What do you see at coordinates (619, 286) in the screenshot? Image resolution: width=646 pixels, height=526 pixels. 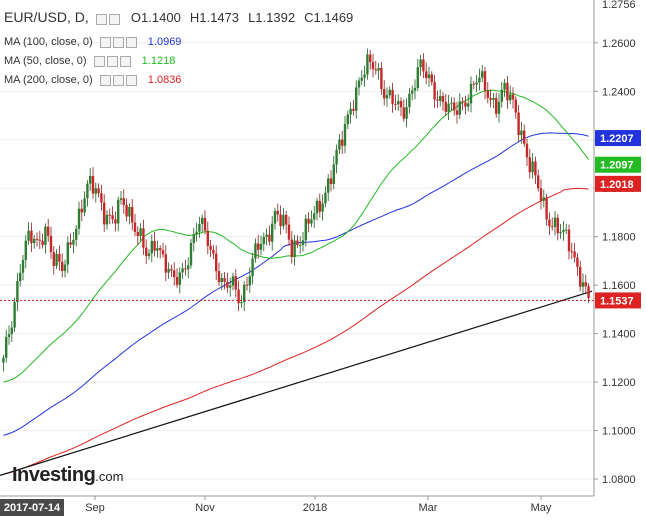 I see `y-tick-label: 1.1600` at bounding box center [619, 286].